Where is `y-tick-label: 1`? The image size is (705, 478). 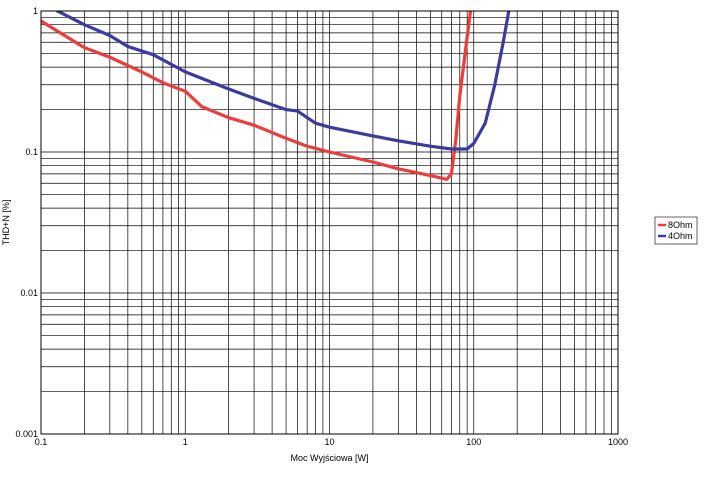 y-tick-label: 1 is located at coordinates (35, 11).